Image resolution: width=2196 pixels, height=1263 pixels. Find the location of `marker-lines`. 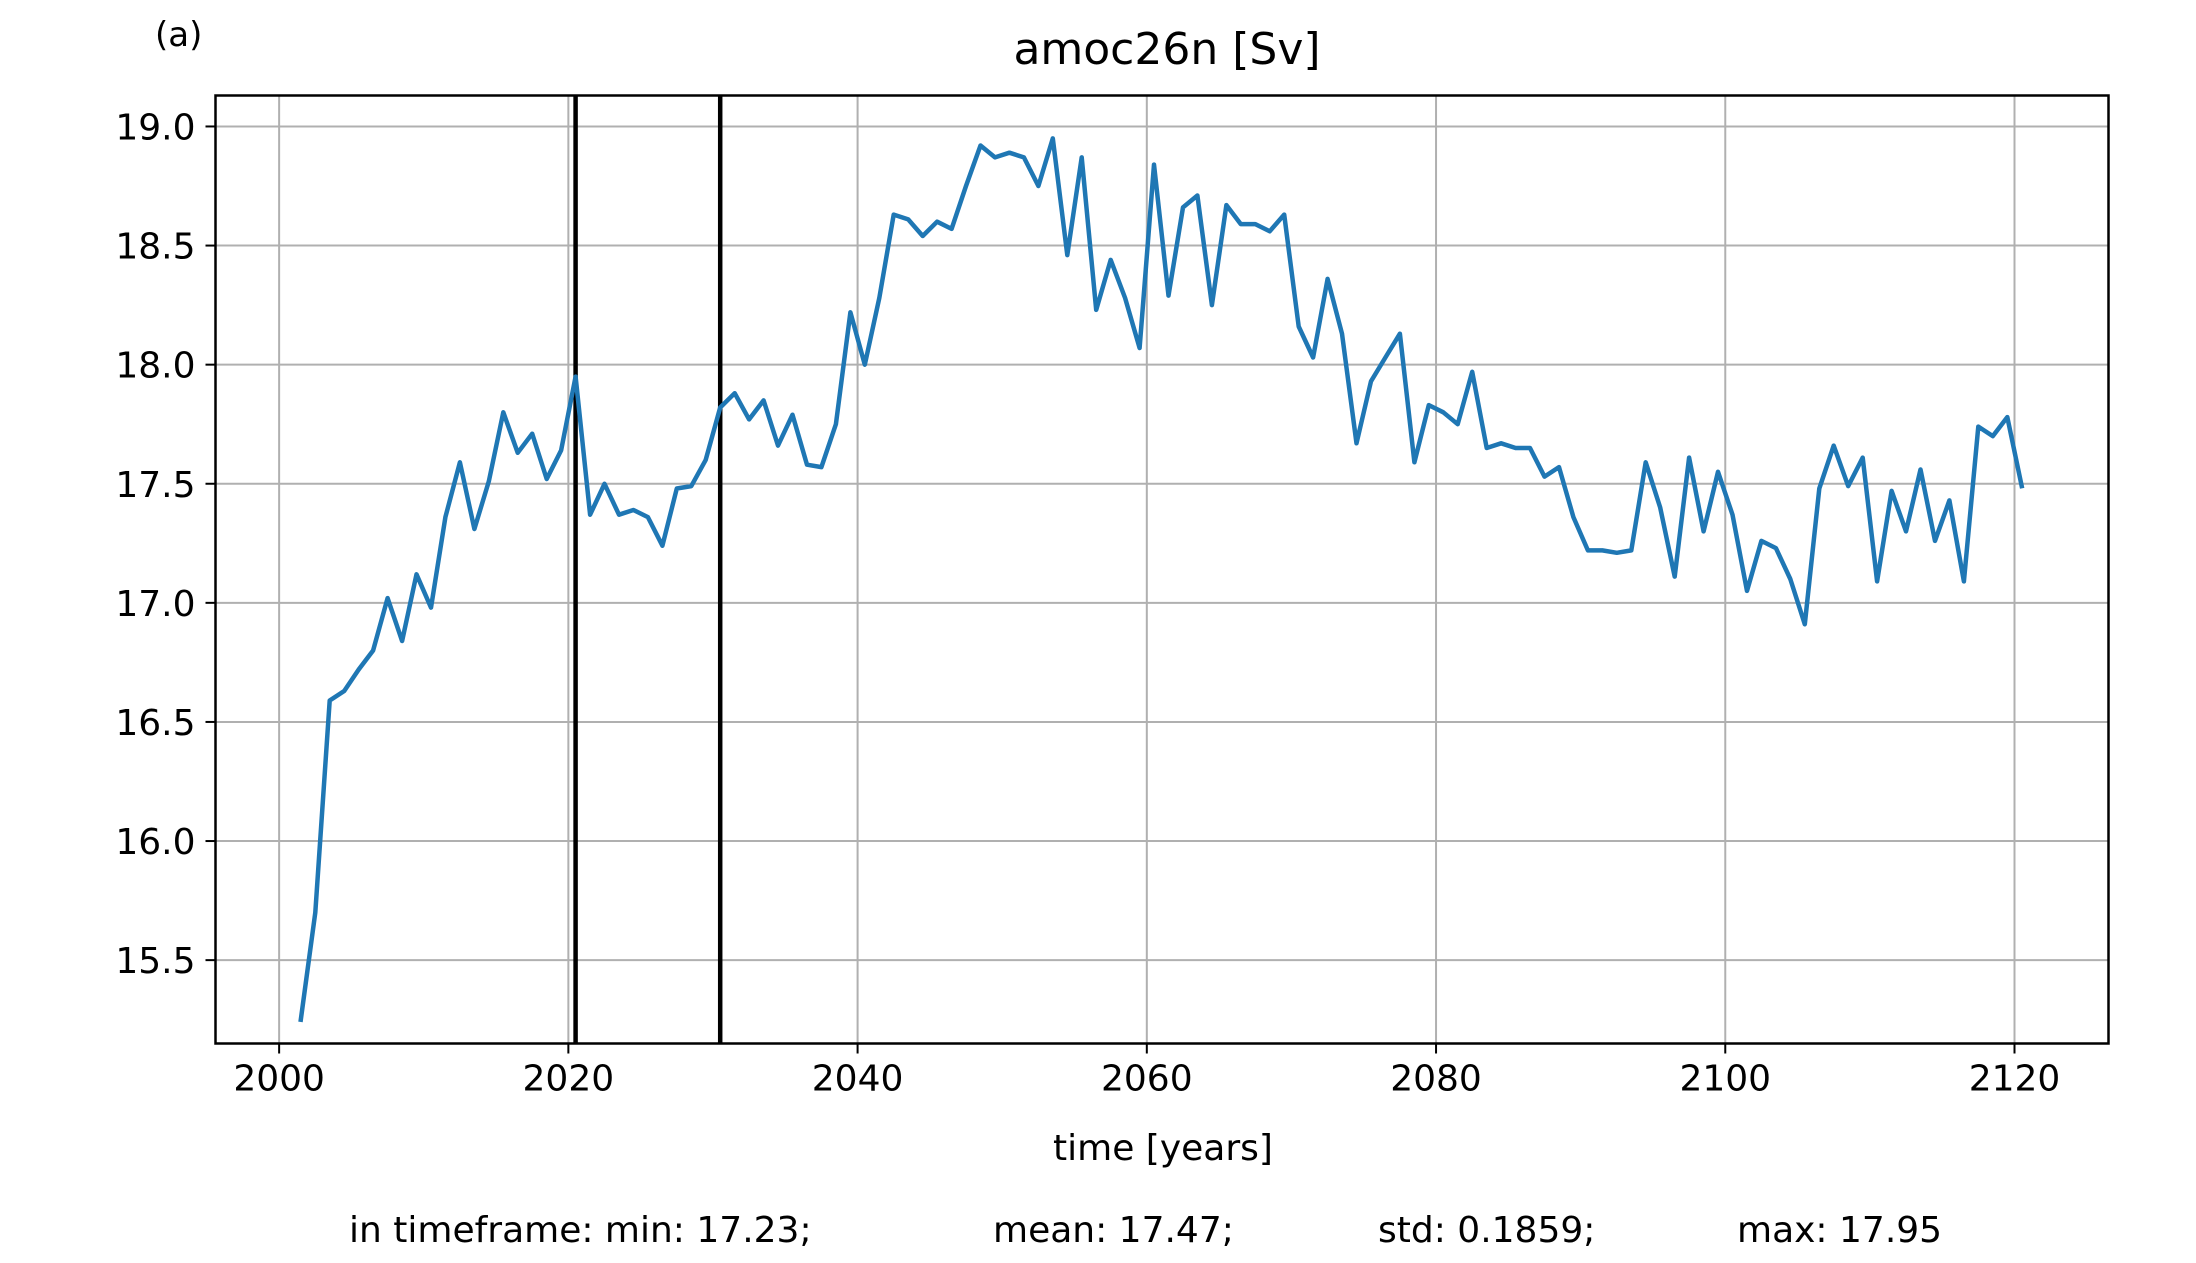

marker-lines is located at coordinates (648, 569).